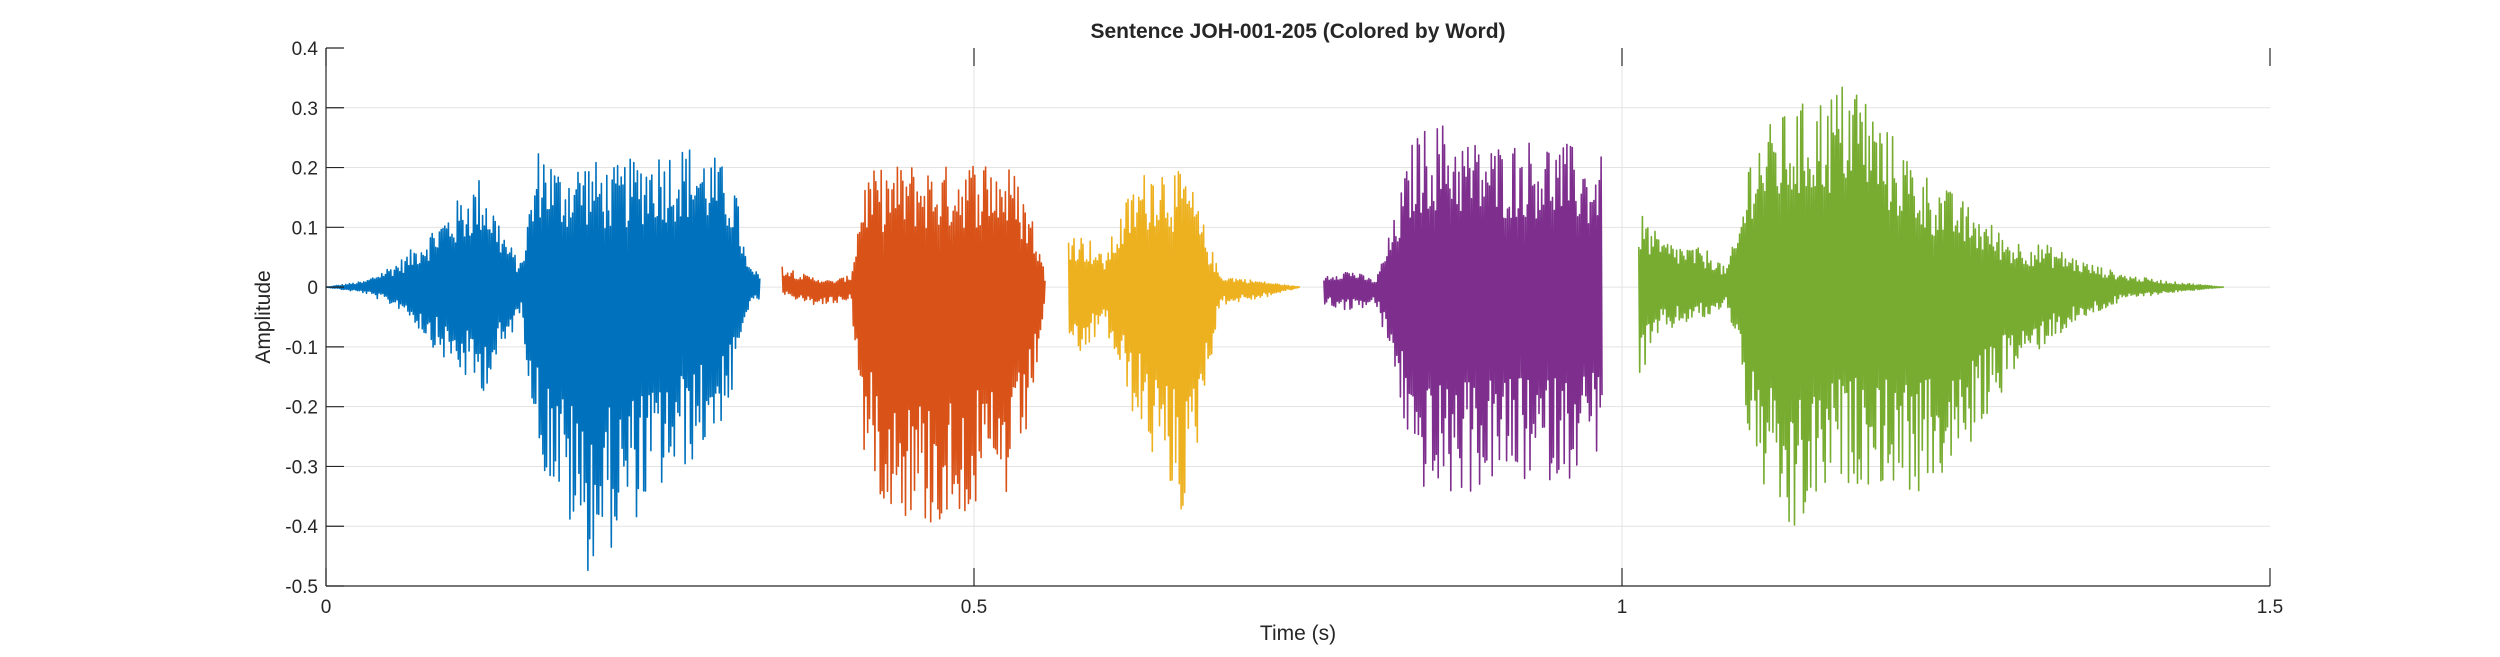 The height and width of the screenshot is (657, 2500). What do you see at coordinates (974, 607) in the screenshot?
I see `x-tick-label: 0.5` at bounding box center [974, 607].